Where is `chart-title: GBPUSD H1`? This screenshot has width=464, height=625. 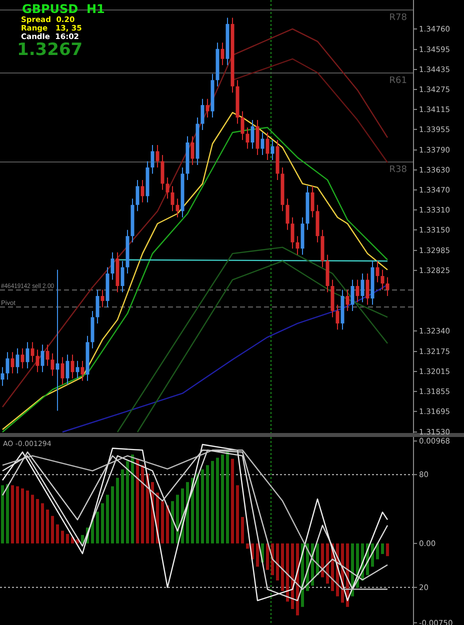
chart-title: GBPUSD H1 is located at coordinates (63, 9).